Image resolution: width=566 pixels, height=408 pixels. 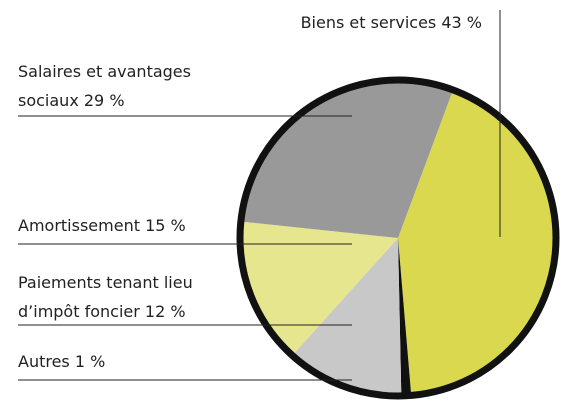 What do you see at coordinates (90, 361) in the screenshot?
I see `value-label: 1 %` at bounding box center [90, 361].